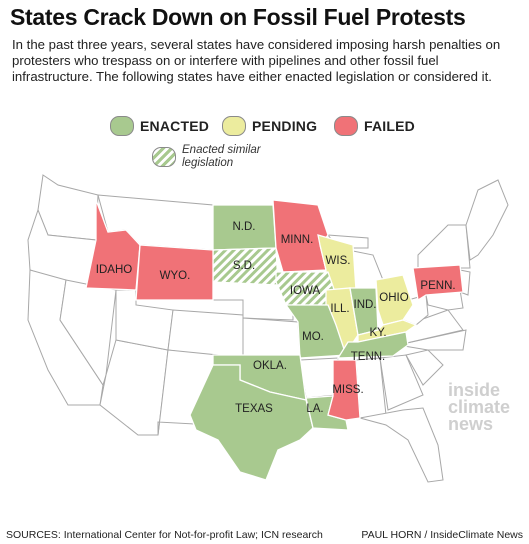 This screenshot has height=544, width=529. What do you see at coordinates (122, 126) in the screenshot?
I see `legend-enacted-swatch` at bounding box center [122, 126].